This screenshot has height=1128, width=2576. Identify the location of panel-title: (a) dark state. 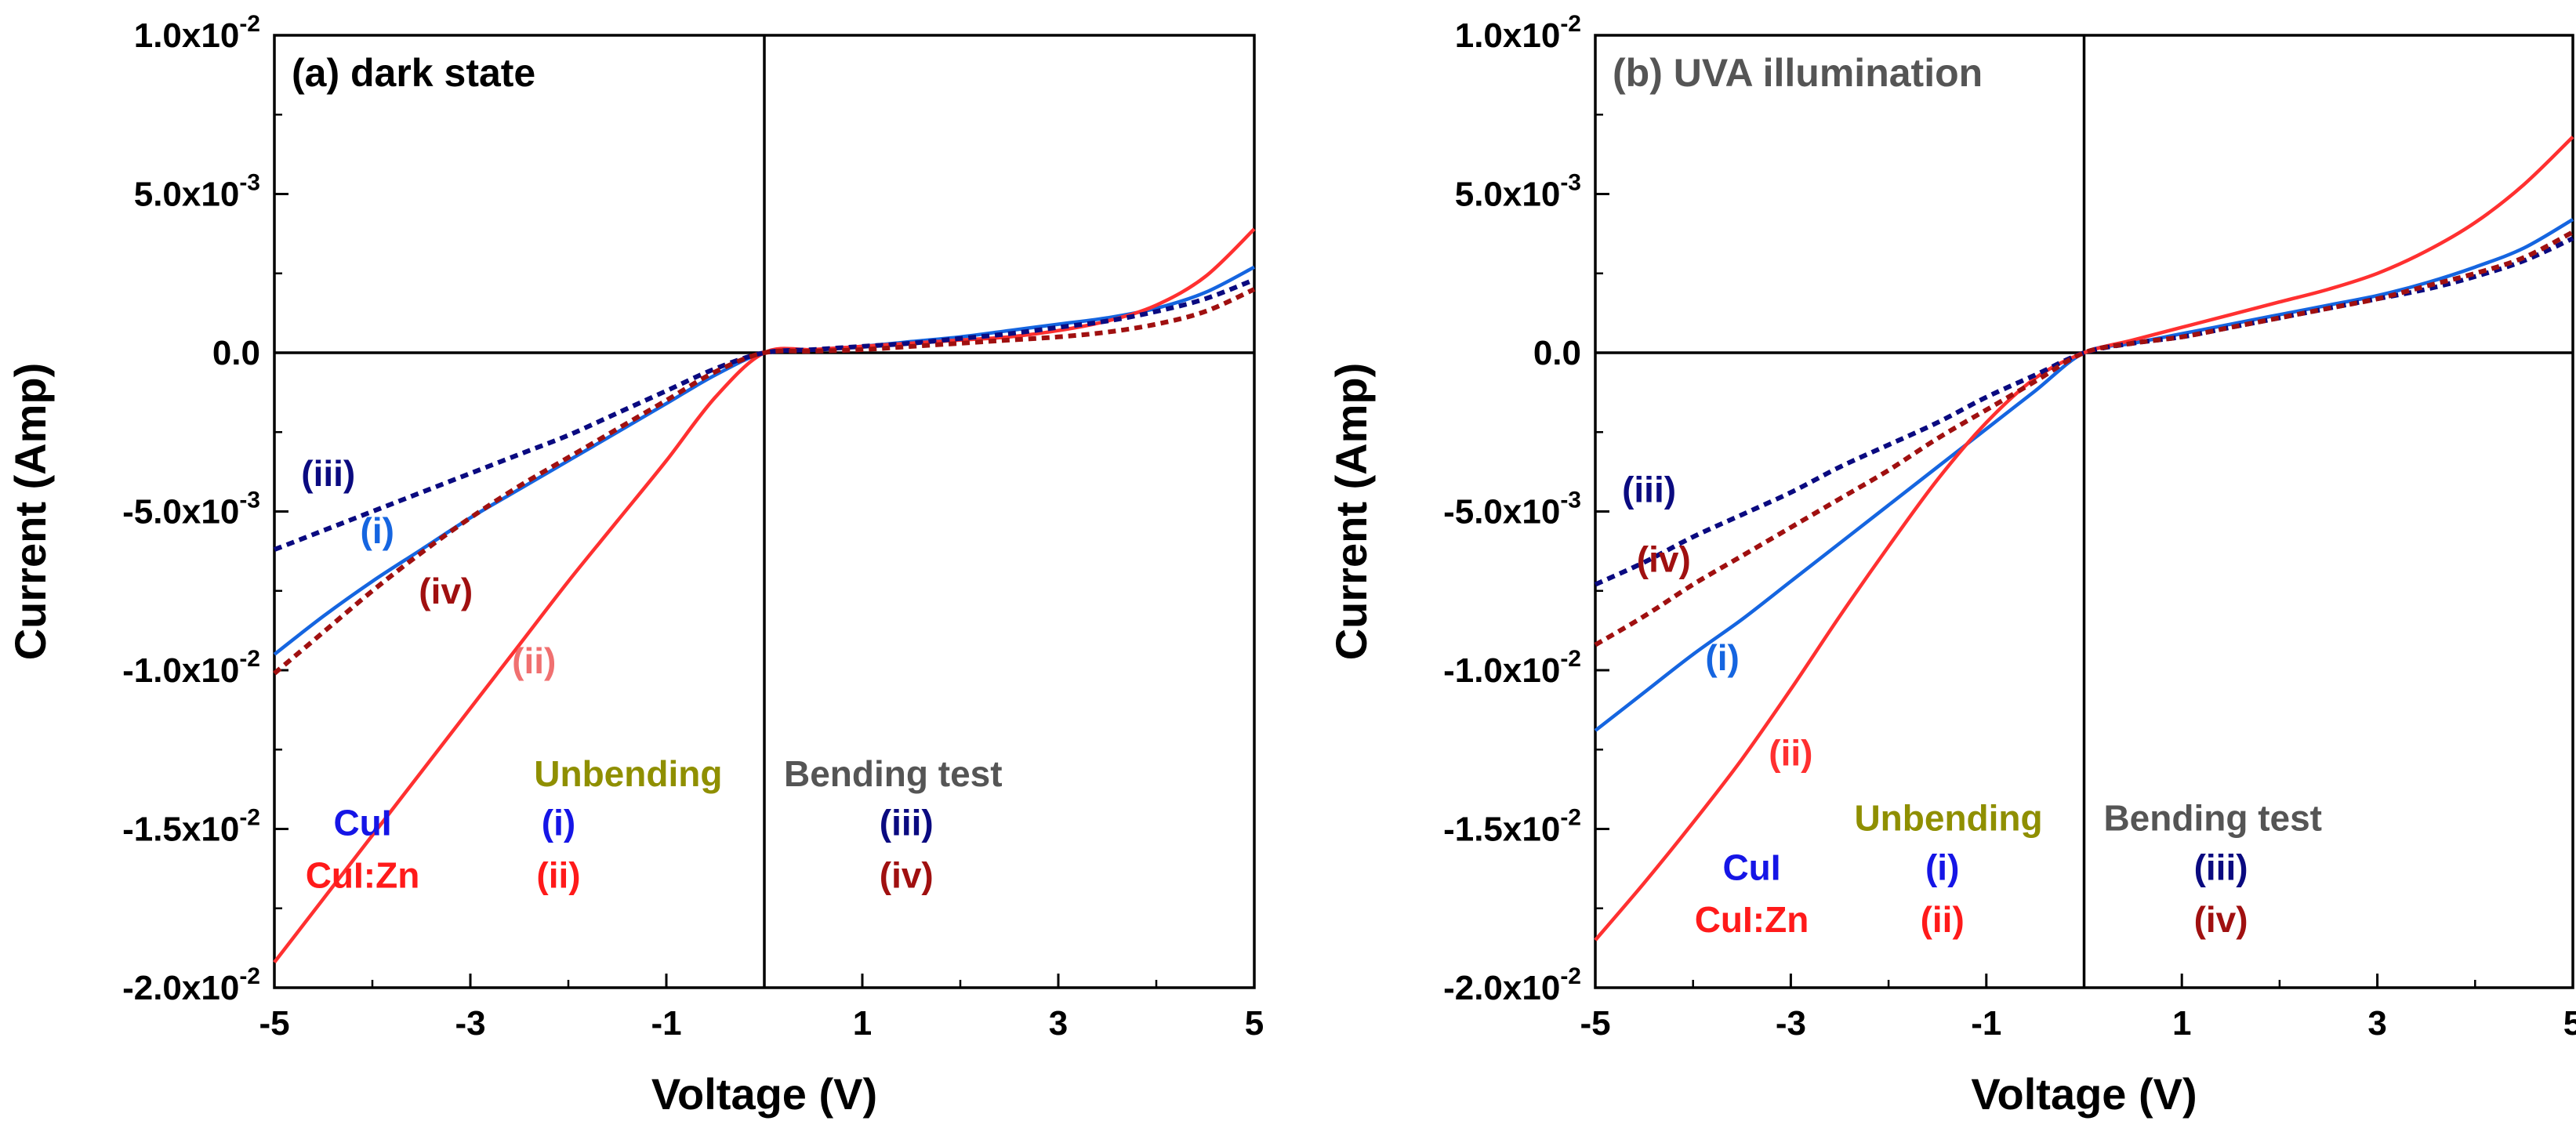
(414, 73).